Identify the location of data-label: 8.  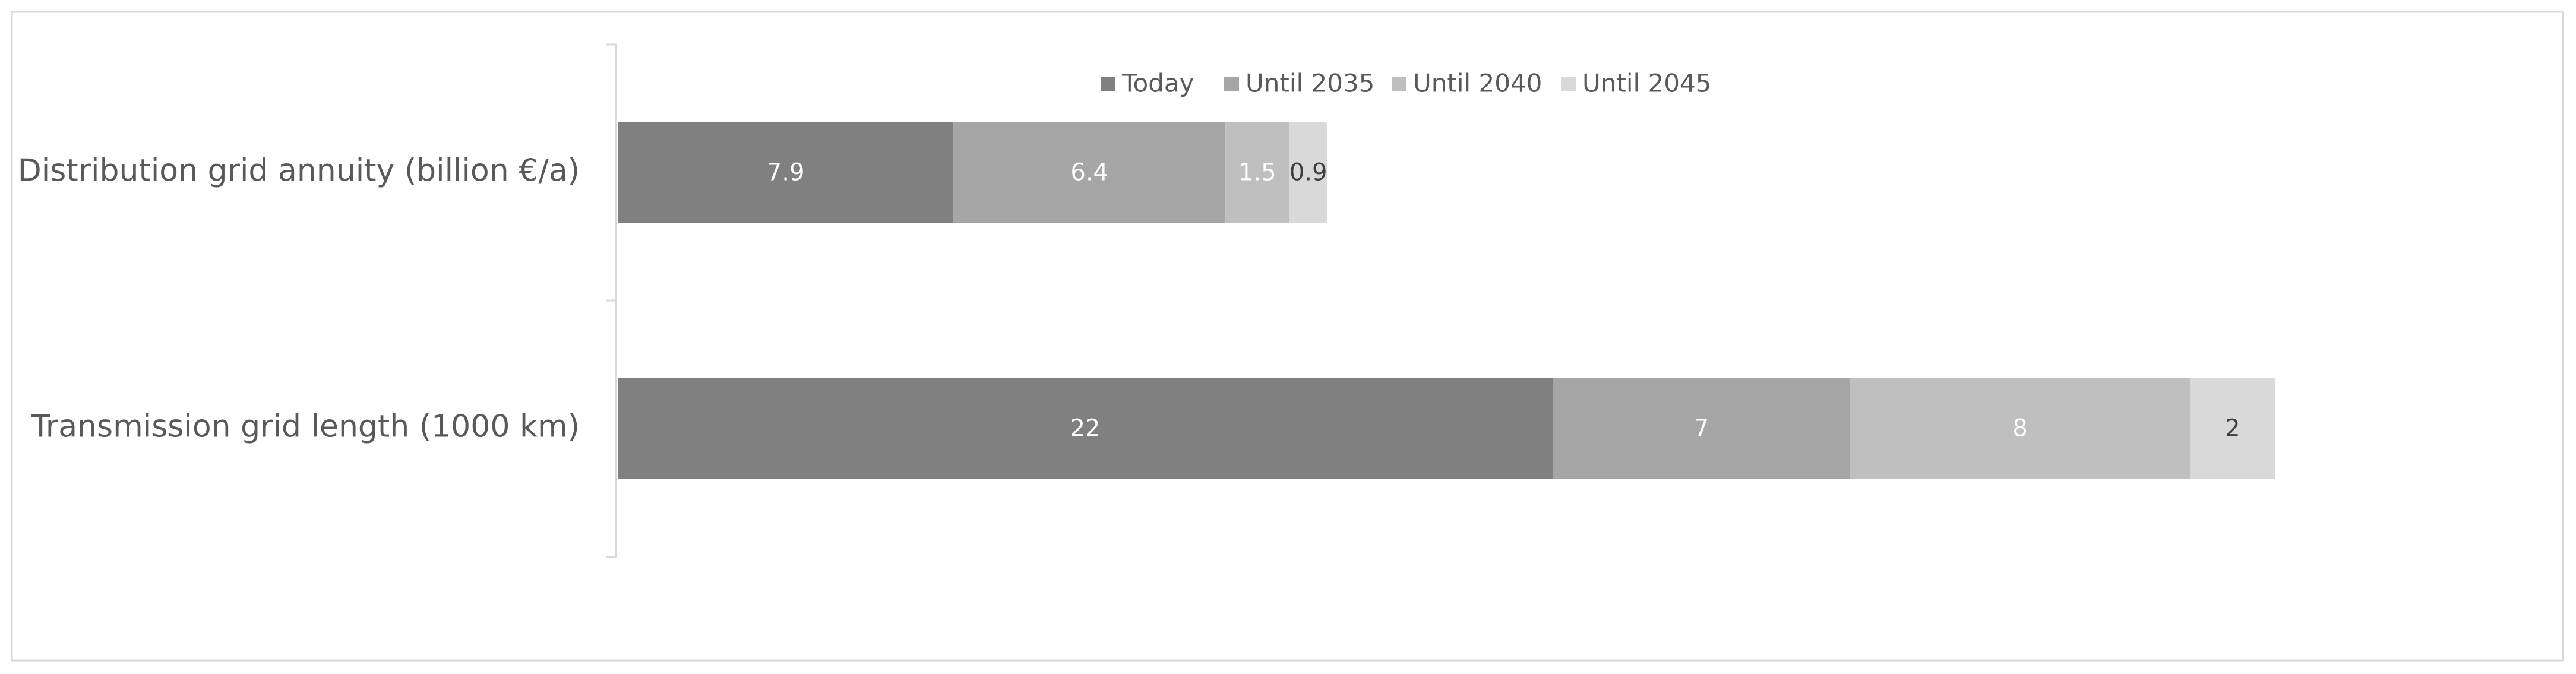
(2019, 428).